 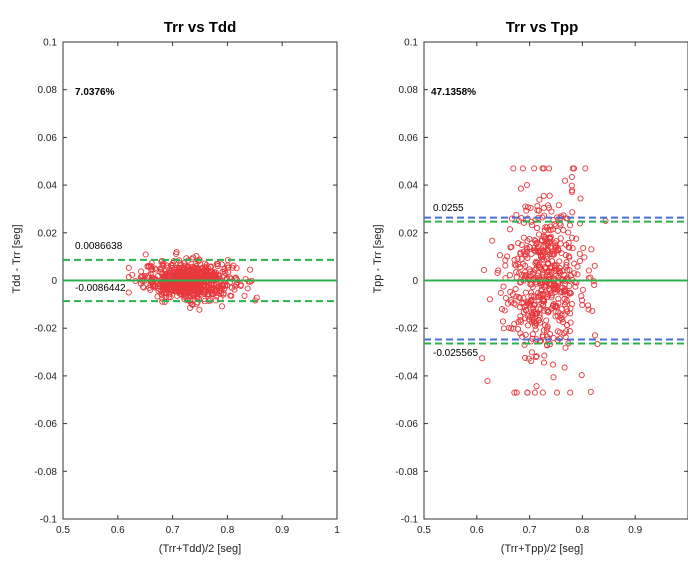 I want to click on y-tick-label: 0.06, so click(x=409, y=138).